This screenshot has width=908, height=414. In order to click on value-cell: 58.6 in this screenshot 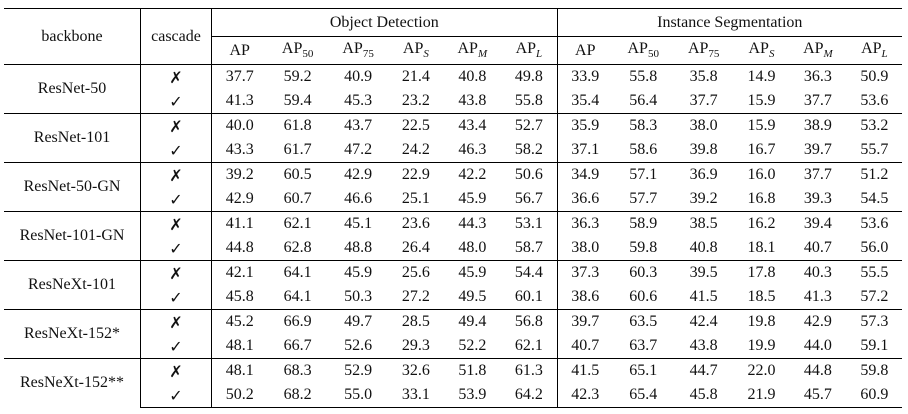, I will do `click(643, 149)`.